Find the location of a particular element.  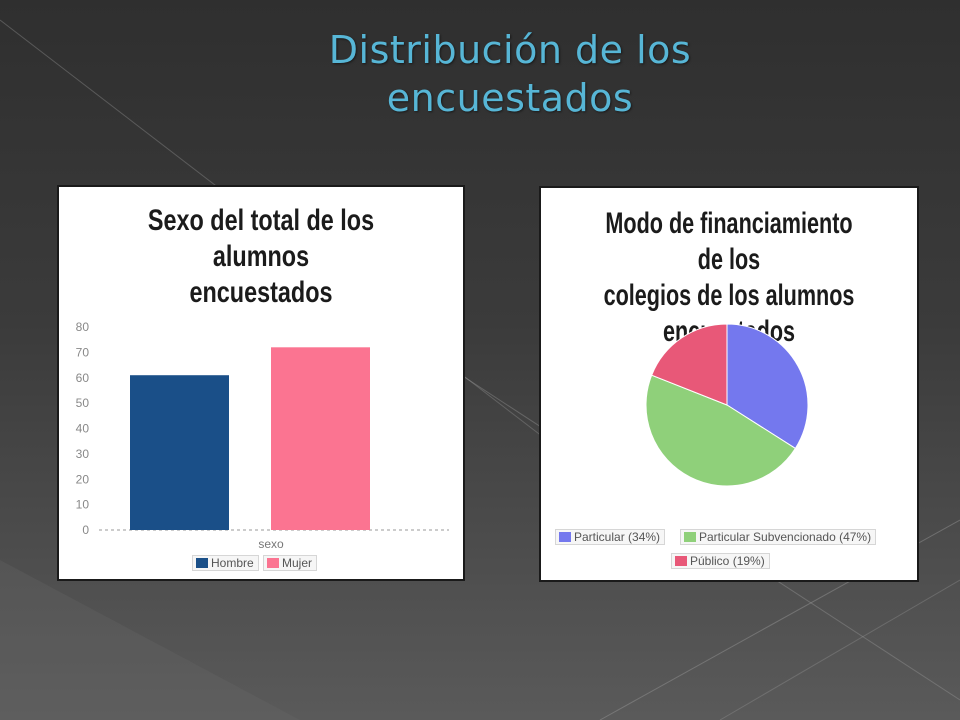

gender-chart-title-line1: Sexo del total de los alumnos is located at coordinates (261, 238).